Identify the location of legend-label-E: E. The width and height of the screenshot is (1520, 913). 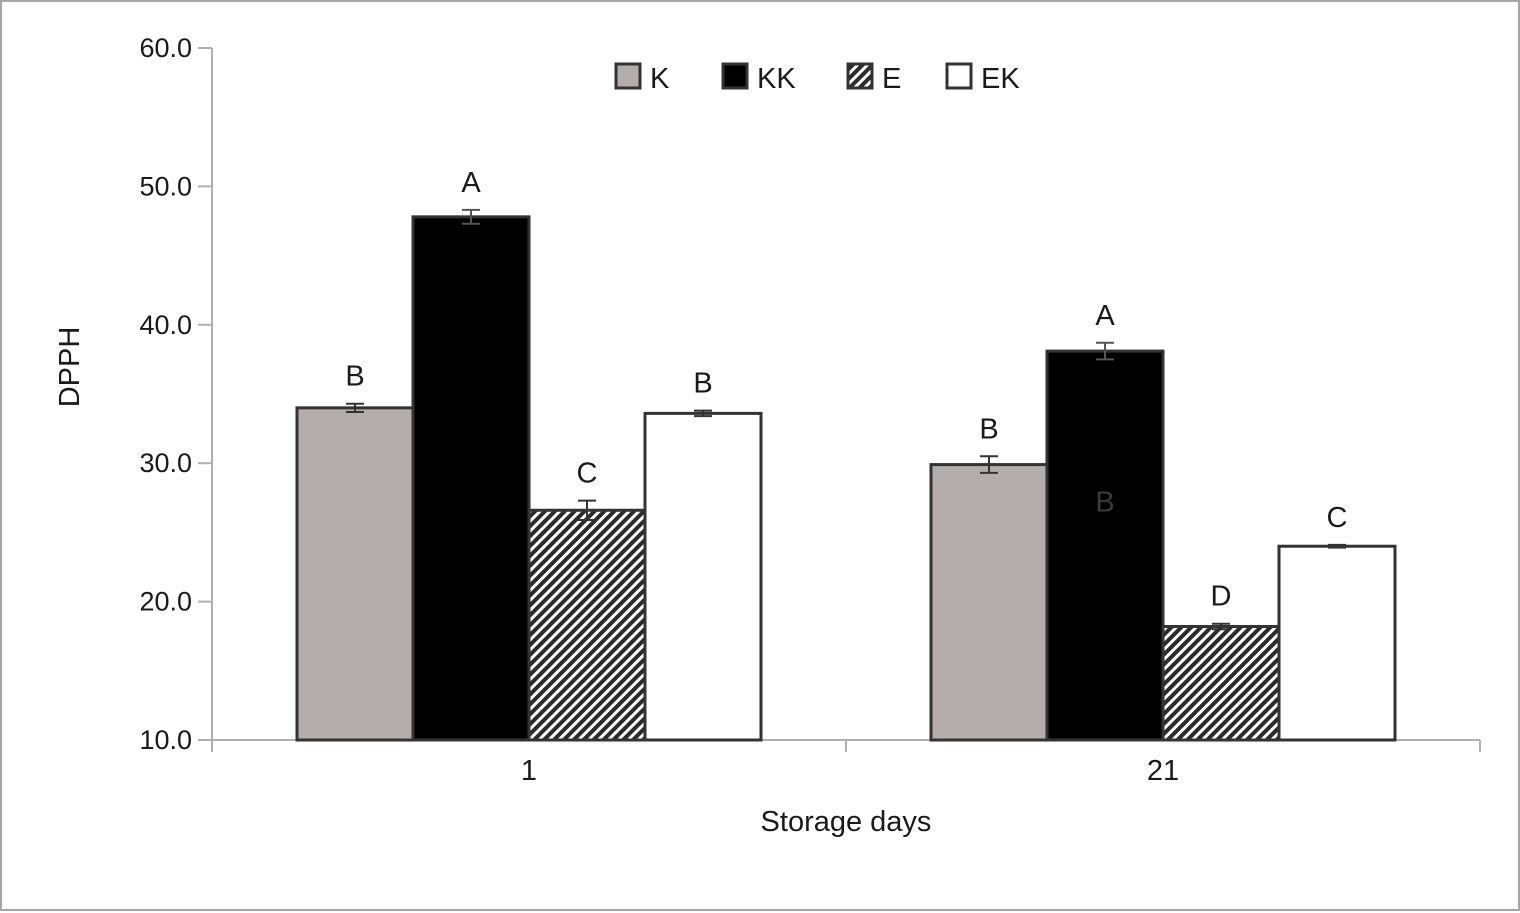
(891, 79).